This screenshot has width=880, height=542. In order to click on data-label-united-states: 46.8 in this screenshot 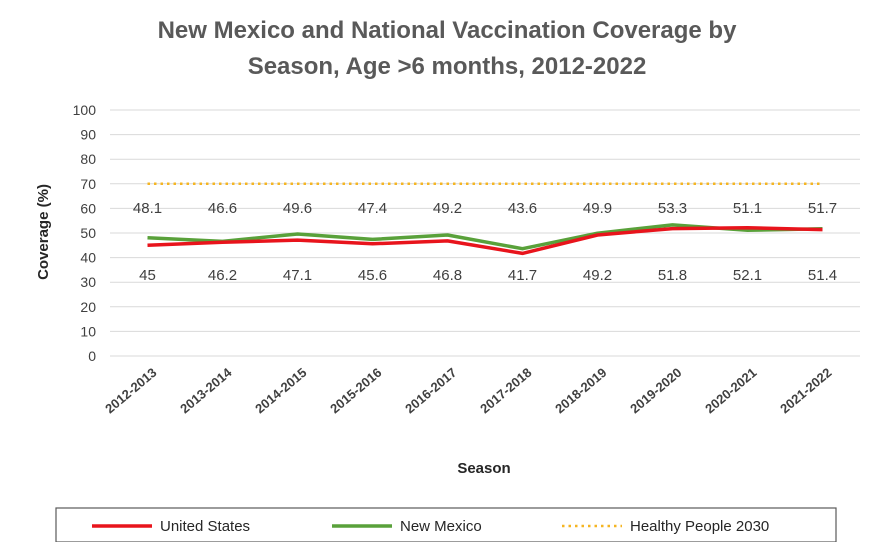, I will do `click(447, 275)`.